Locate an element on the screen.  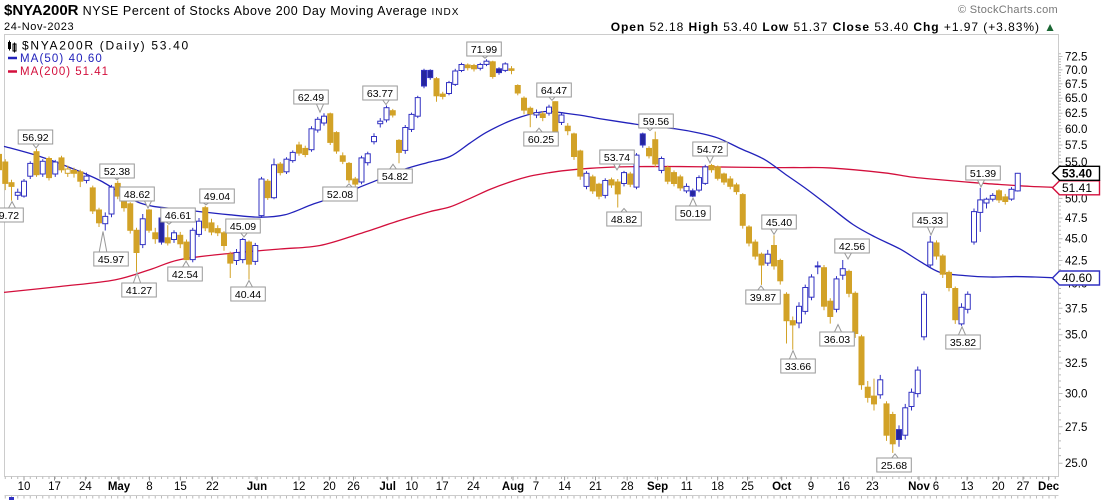
svg-text: Dec is located at coordinates (1049, 487).